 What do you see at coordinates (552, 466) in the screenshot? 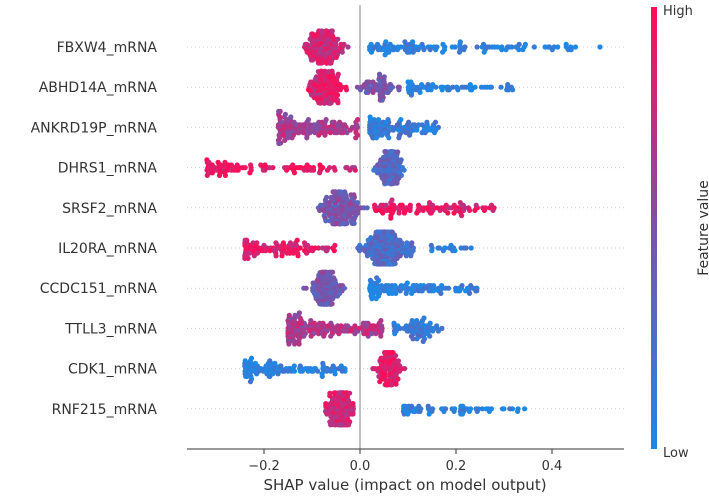
I see `x-tick-label: 0.4` at bounding box center [552, 466].